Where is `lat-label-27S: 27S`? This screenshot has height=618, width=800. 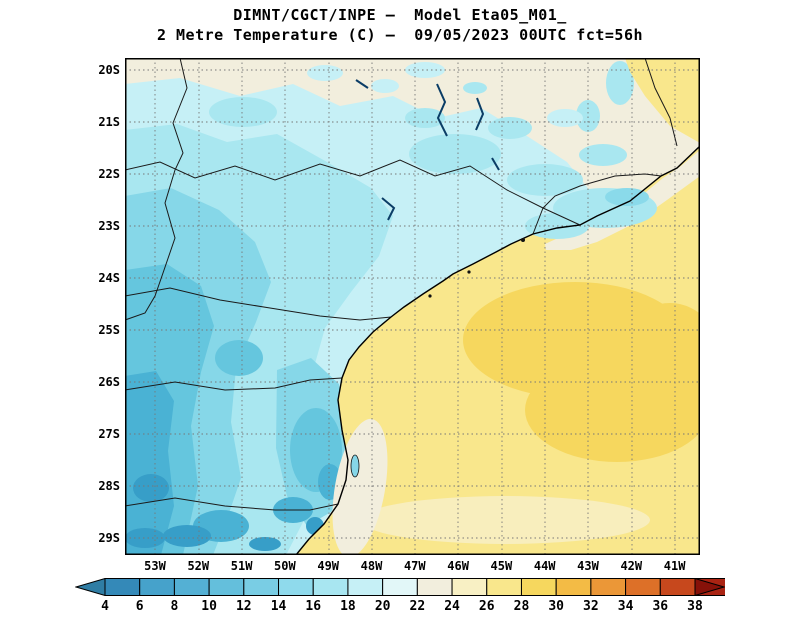 lat-label-27S: 27S is located at coordinates (109, 434).